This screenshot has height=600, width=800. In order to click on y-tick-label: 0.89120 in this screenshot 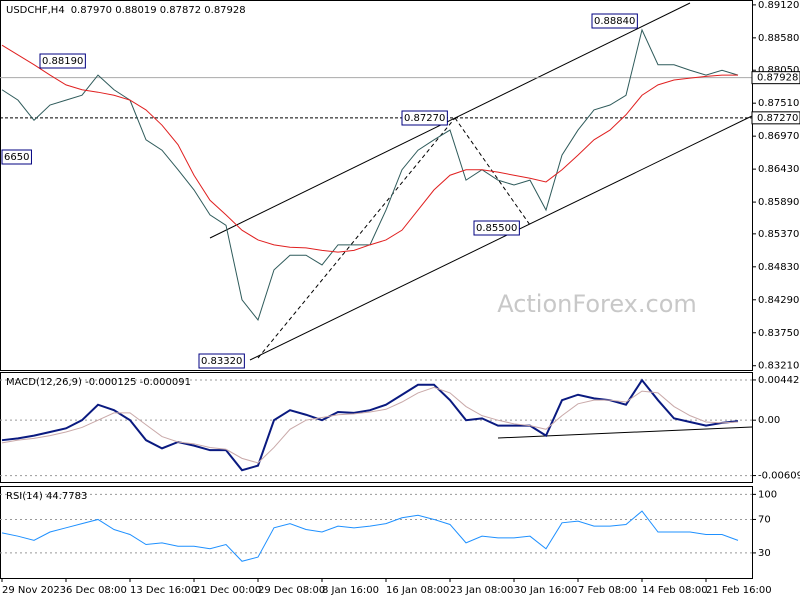, I will do `click(778, 5)`.